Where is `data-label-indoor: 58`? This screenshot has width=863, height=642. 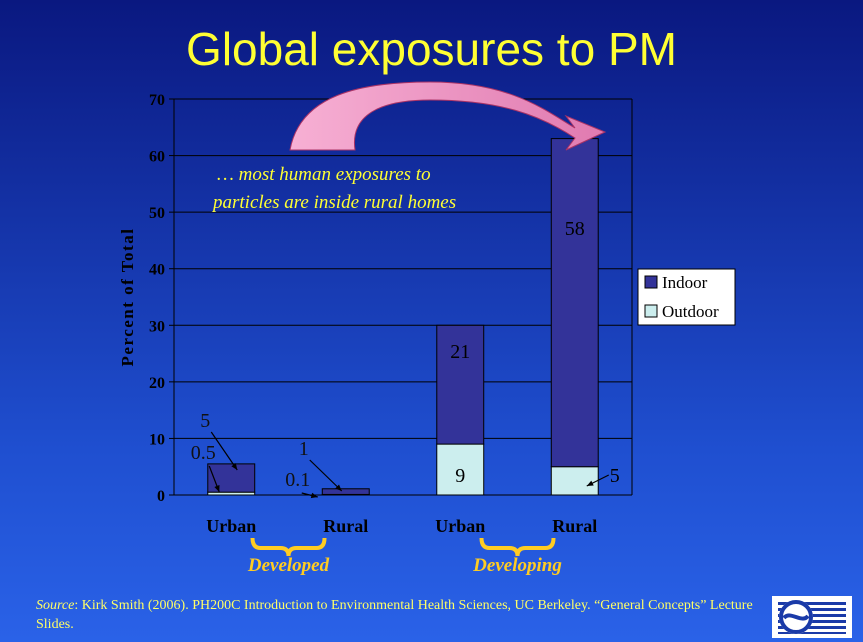
data-label-indoor: 58 is located at coordinates (575, 229).